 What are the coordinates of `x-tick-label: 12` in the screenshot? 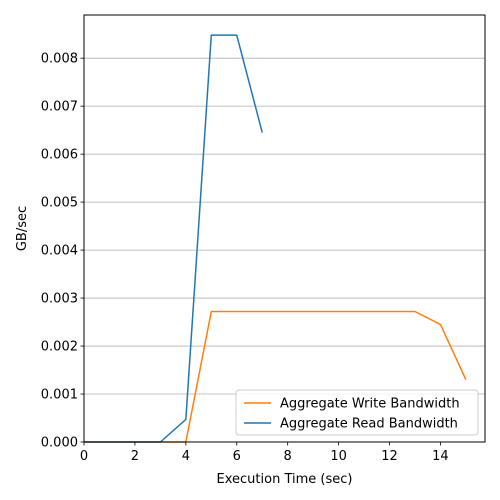 It's located at (389, 456).